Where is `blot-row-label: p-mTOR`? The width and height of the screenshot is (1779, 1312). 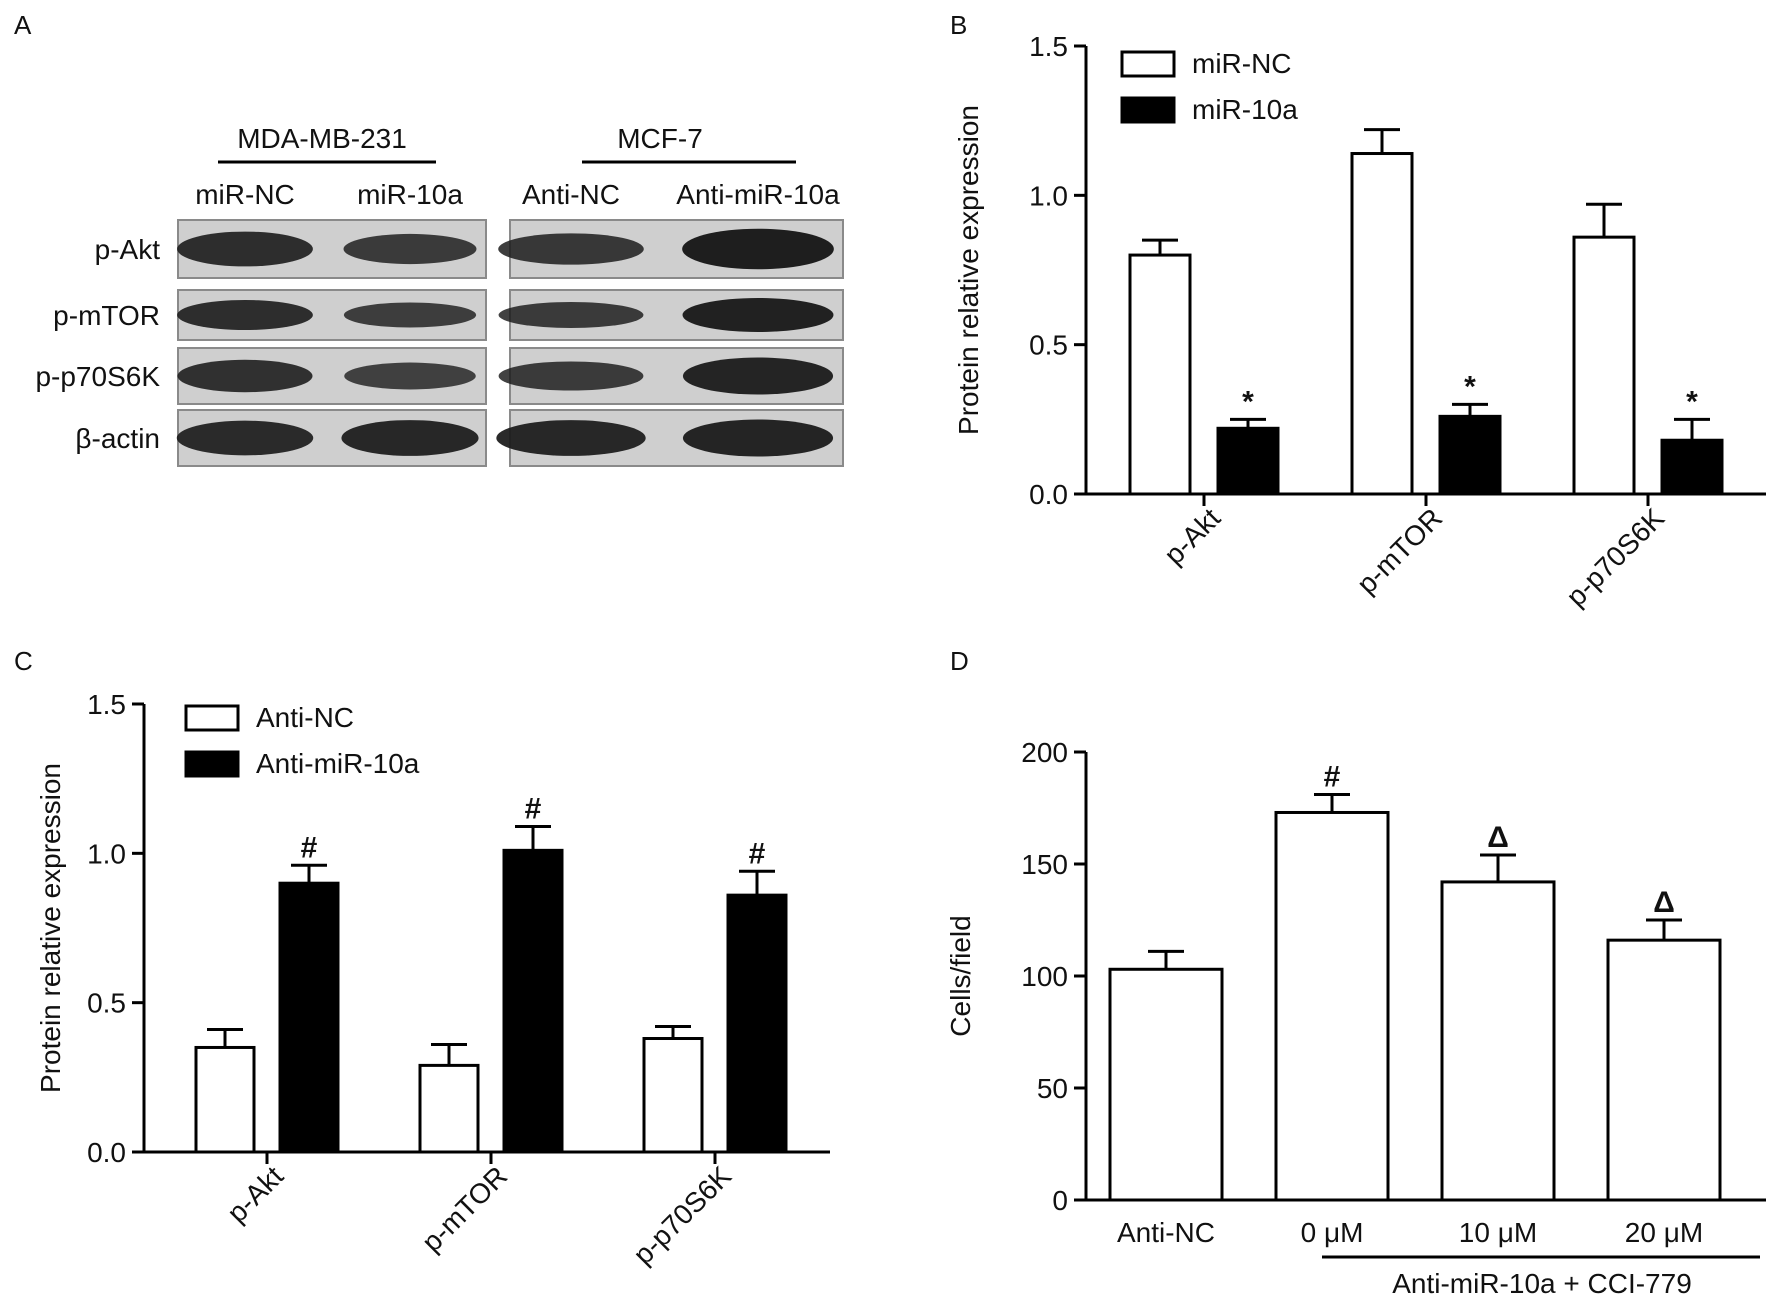 blot-row-label: p-mTOR is located at coordinates (106, 315).